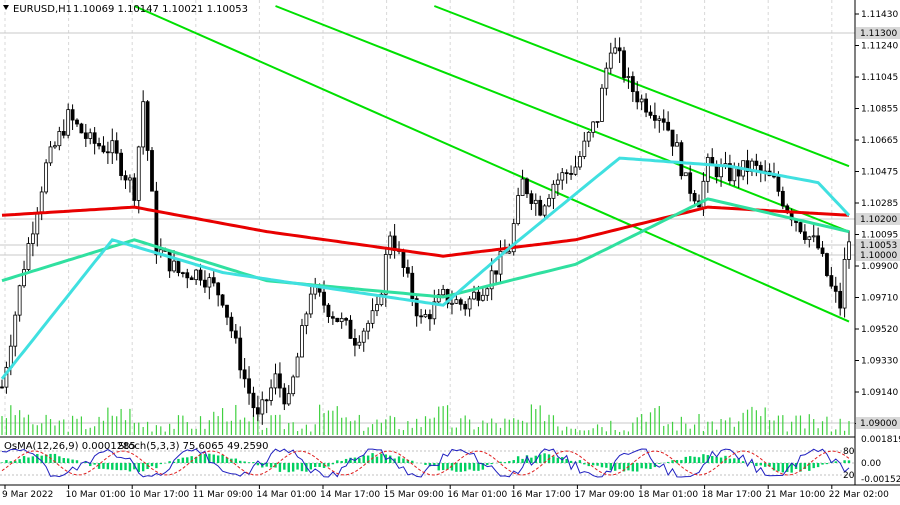  Describe the element at coordinates (879, 173) in the screenshot. I see `price-tick-label: 1.10475` at that location.